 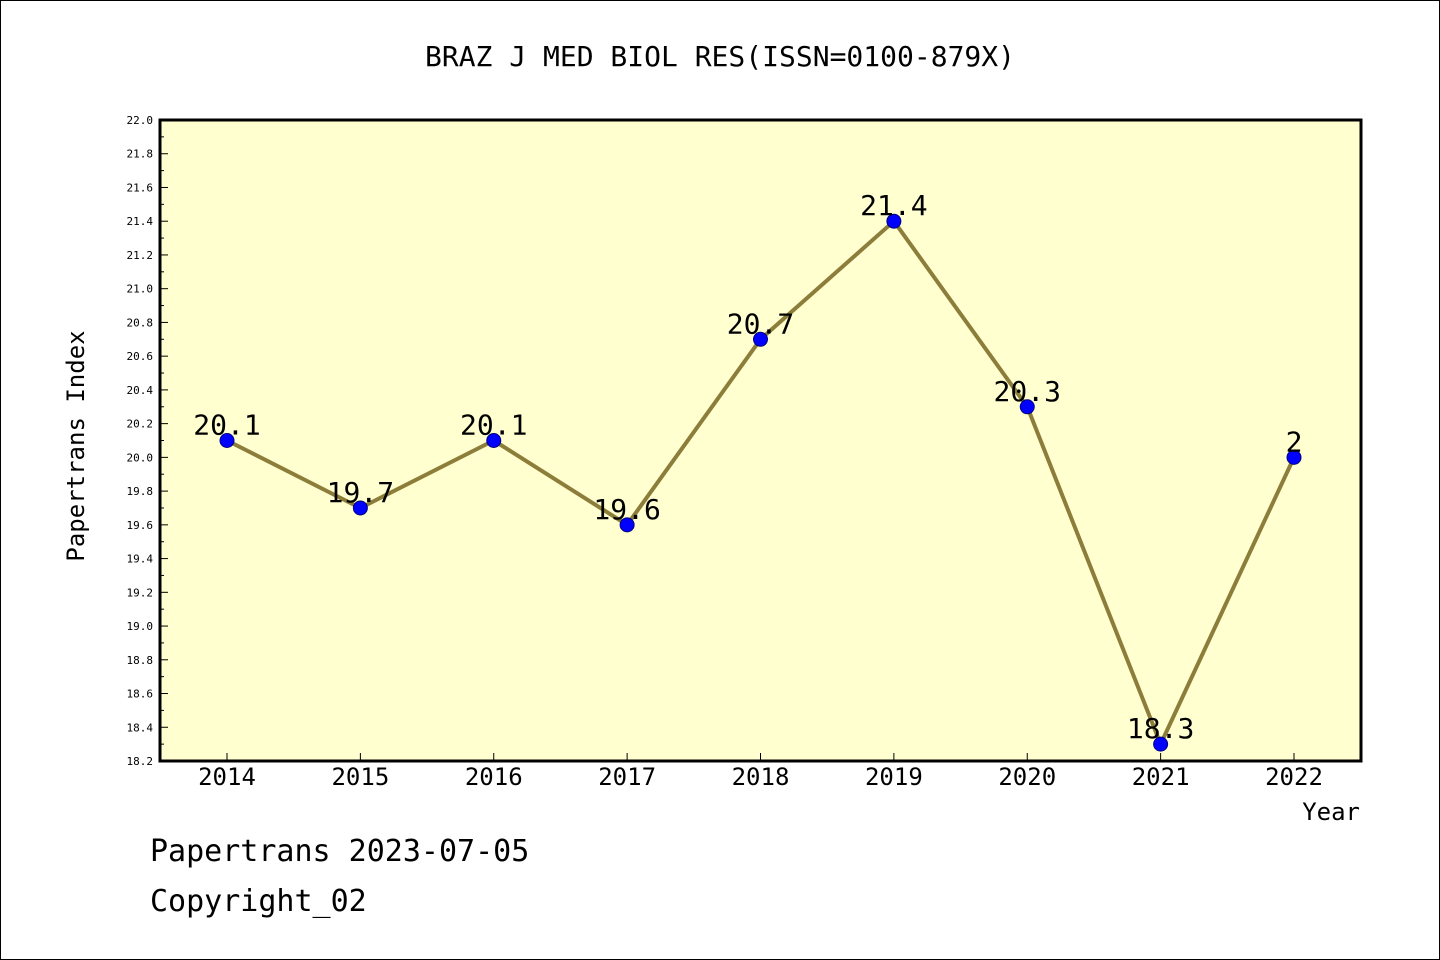 What do you see at coordinates (140, 154) in the screenshot?
I see `y-tick-label: 21.8` at bounding box center [140, 154].